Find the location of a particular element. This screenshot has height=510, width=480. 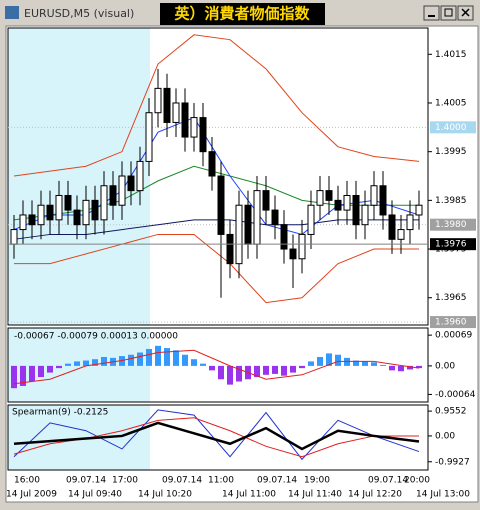

y-tick-label: 1.3995 is located at coordinates (451, 152).